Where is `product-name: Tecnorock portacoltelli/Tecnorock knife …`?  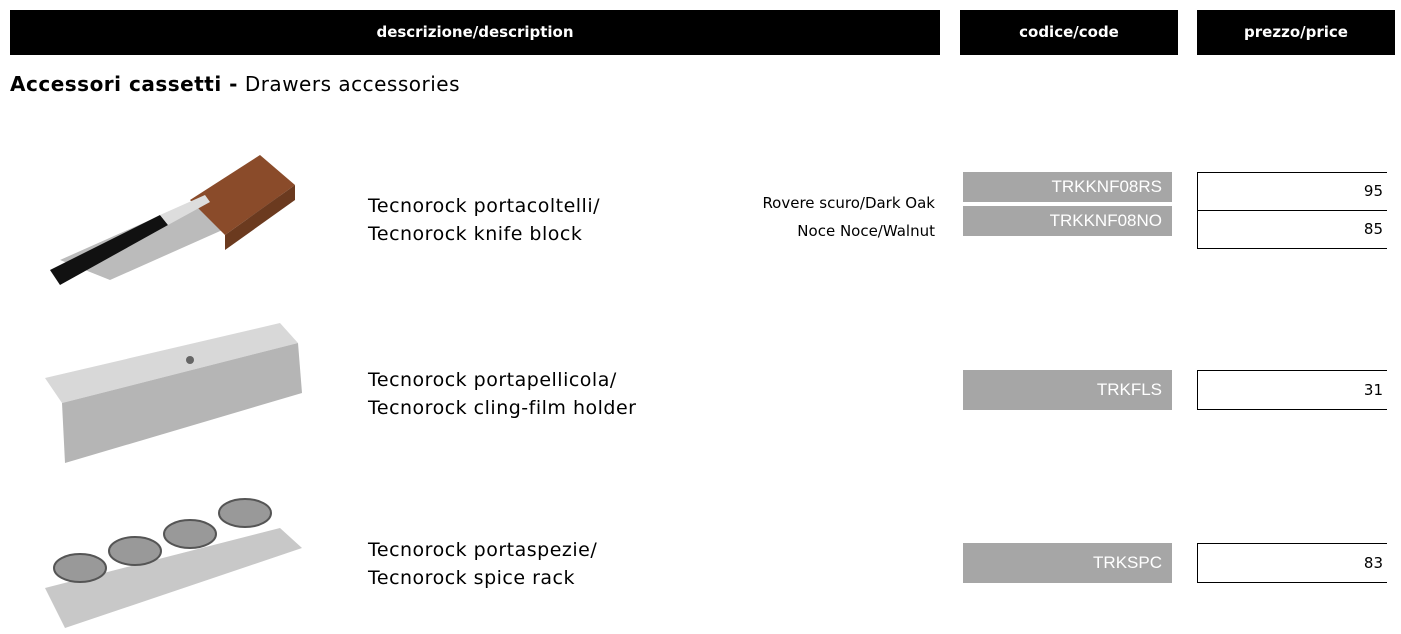 product-name: Tecnorock portacoltelli/Tecnorock knife … is located at coordinates (484, 220).